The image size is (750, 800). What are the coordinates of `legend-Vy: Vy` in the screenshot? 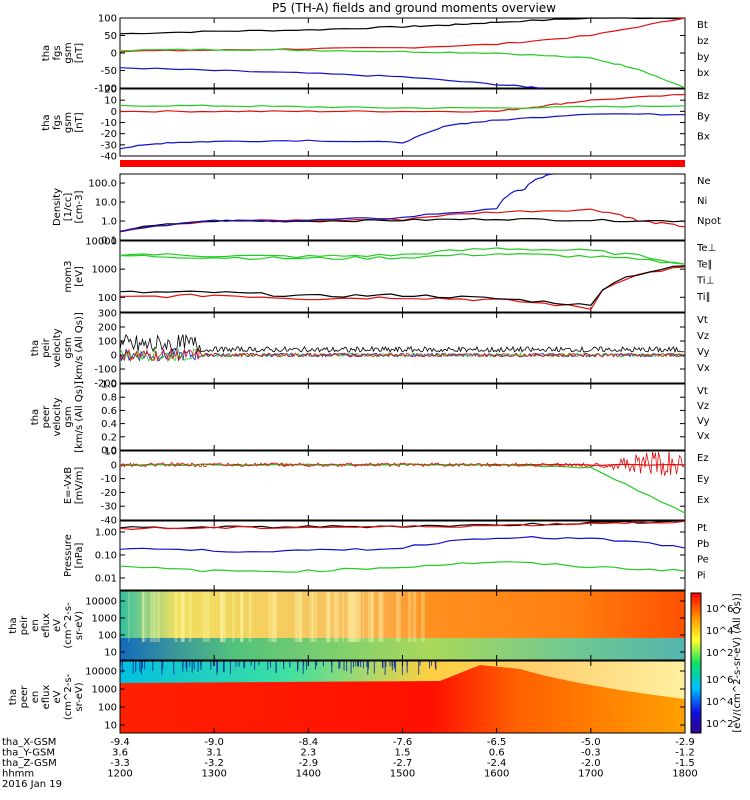 It's located at (703, 352).